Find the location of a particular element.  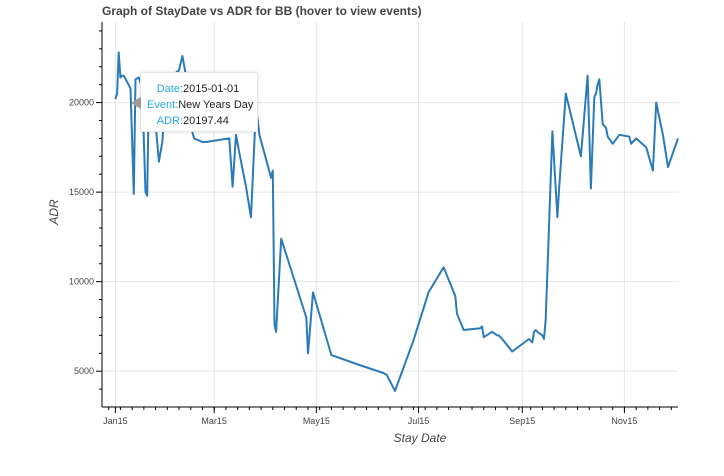

tooltip-adr-row: ADR: 20197.44 is located at coordinates (199, 121).